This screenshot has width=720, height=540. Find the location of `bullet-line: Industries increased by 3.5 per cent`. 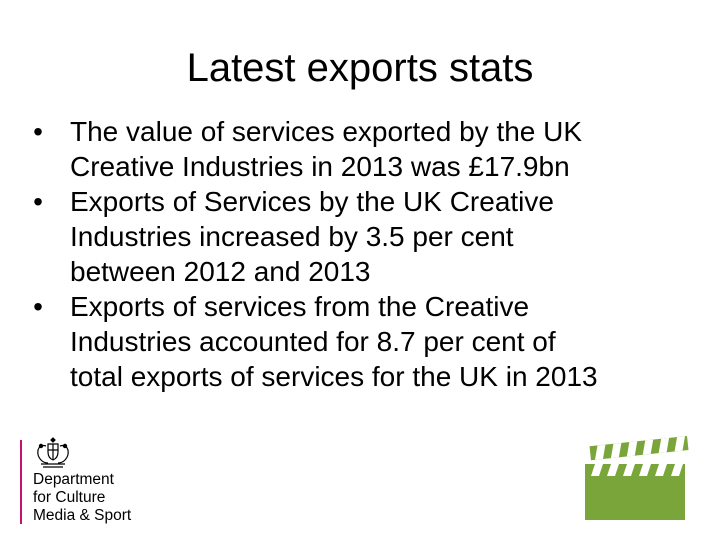

bullet-line: Industries increased by 3.5 per cent is located at coordinates (292, 236).